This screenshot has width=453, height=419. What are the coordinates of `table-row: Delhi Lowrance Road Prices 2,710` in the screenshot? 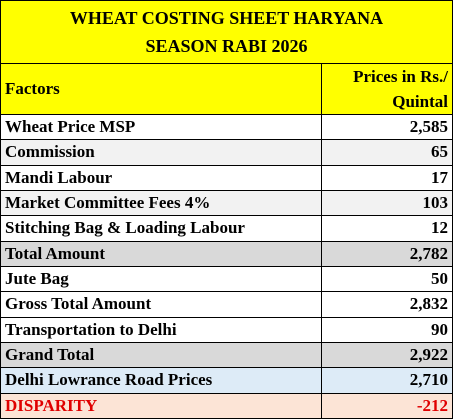 It's located at (226, 380).